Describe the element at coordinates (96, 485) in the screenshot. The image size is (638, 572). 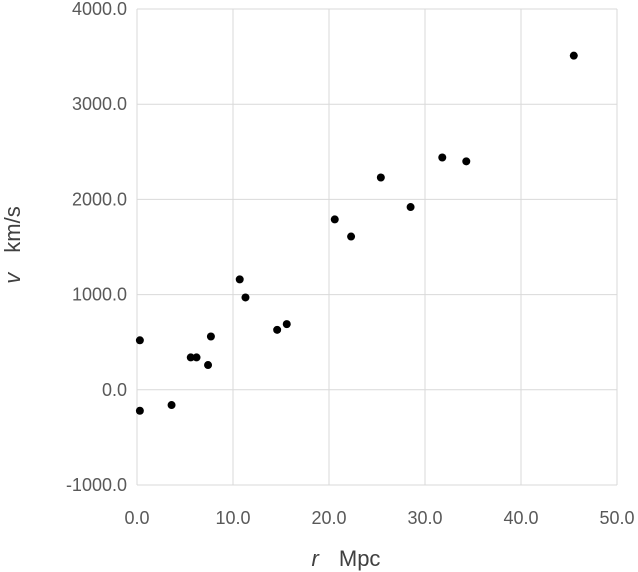
I see `y-tick-label: -1000.0` at that location.